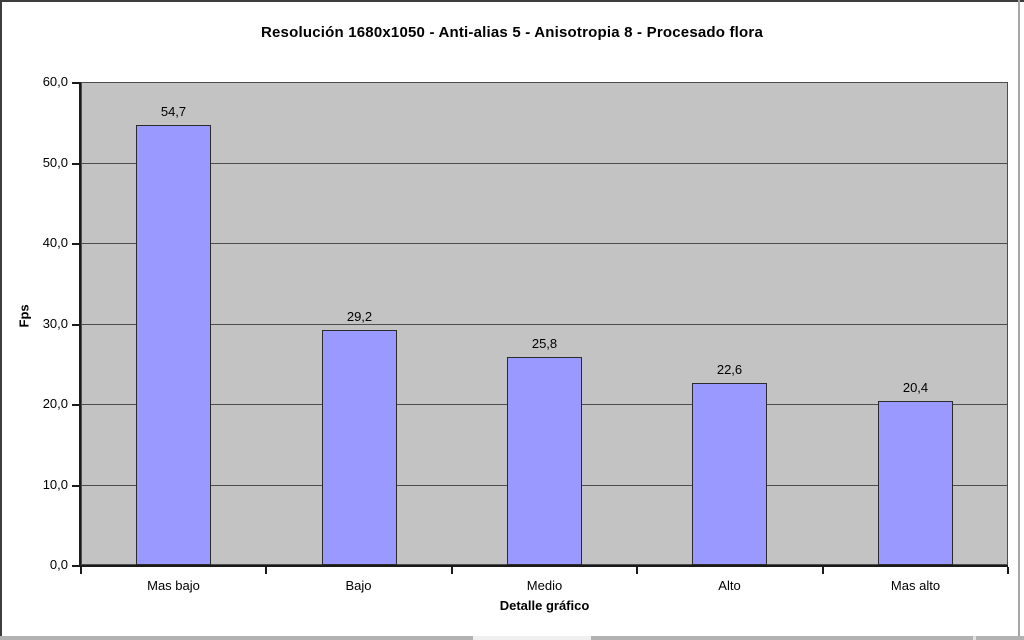 Image resolution: width=1024 pixels, height=640 pixels. I want to click on page-border-right, so click(1019, 320).